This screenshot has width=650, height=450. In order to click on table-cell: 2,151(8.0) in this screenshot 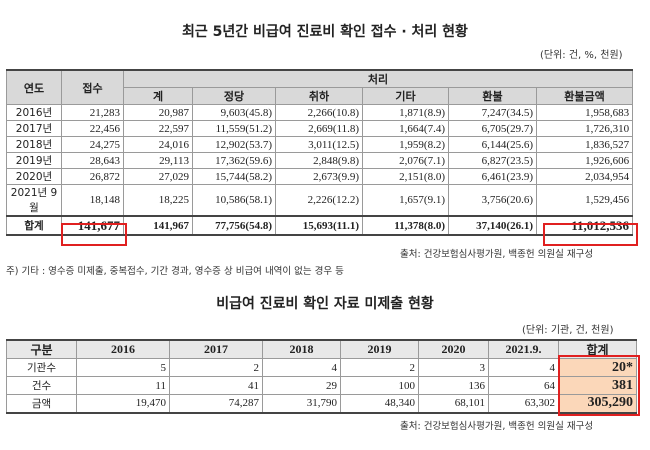, I will do `click(405, 176)`.